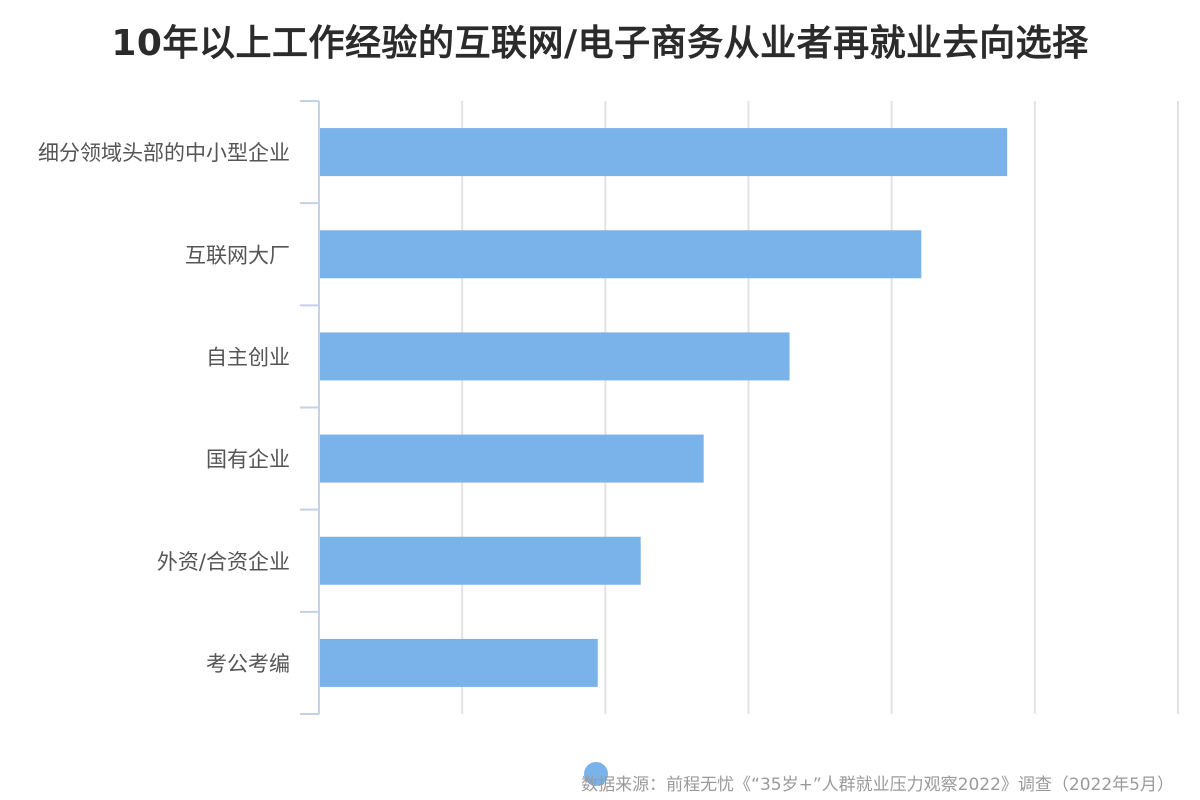 Image resolution: width=1200 pixels, height=800 pixels. I want to click on category-label: 自主创业, so click(248, 357).